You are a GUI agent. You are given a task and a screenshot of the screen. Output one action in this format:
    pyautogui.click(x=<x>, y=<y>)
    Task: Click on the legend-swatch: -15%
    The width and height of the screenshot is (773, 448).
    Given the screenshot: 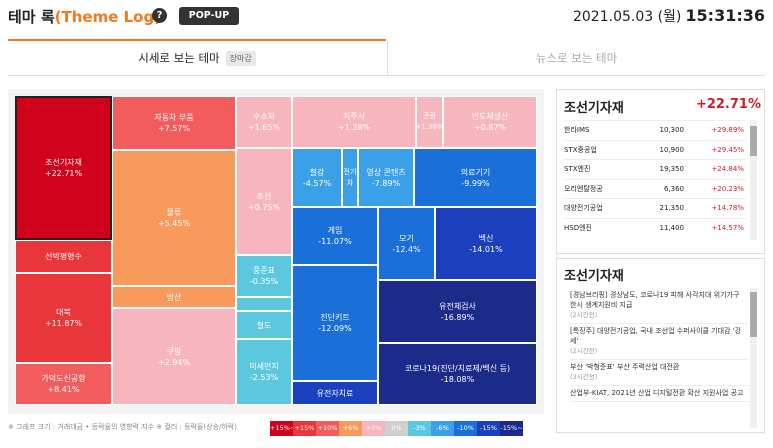 What is the action you would take?
    pyautogui.click(x=488, y=428)
    